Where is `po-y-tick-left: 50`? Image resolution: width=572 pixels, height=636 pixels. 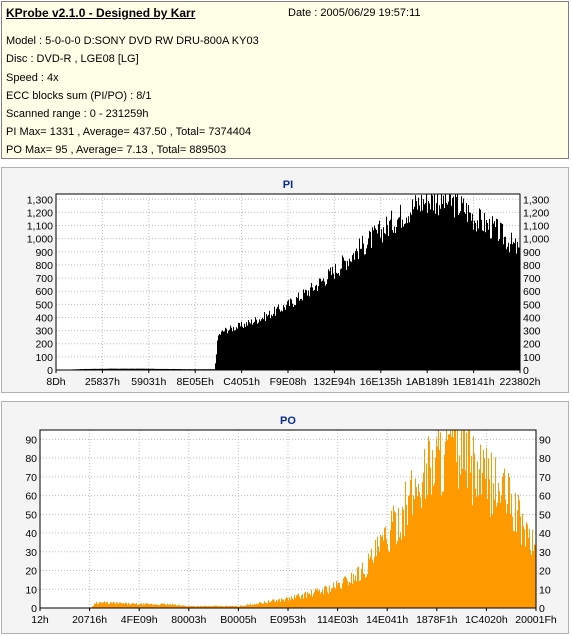
po-y-tick-left: 50 is located at coordinates (31, 515).